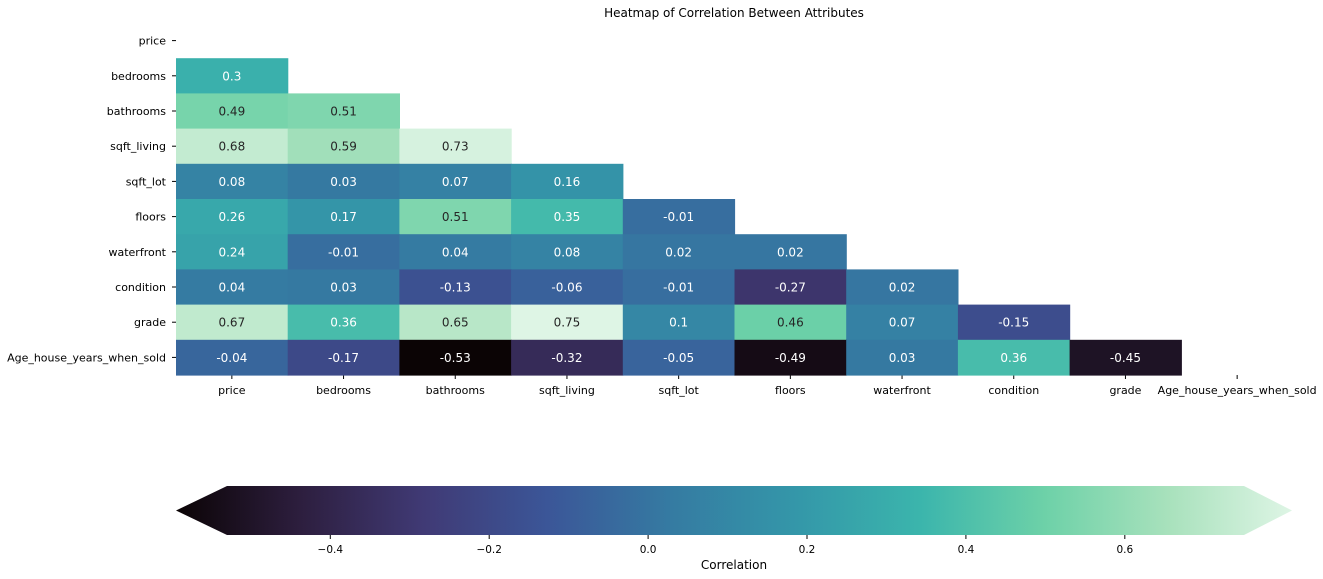  What do you see at coordinates (150, 217) in the screenshot?
I see `row-label: floors` at bounding box center [150, 217].